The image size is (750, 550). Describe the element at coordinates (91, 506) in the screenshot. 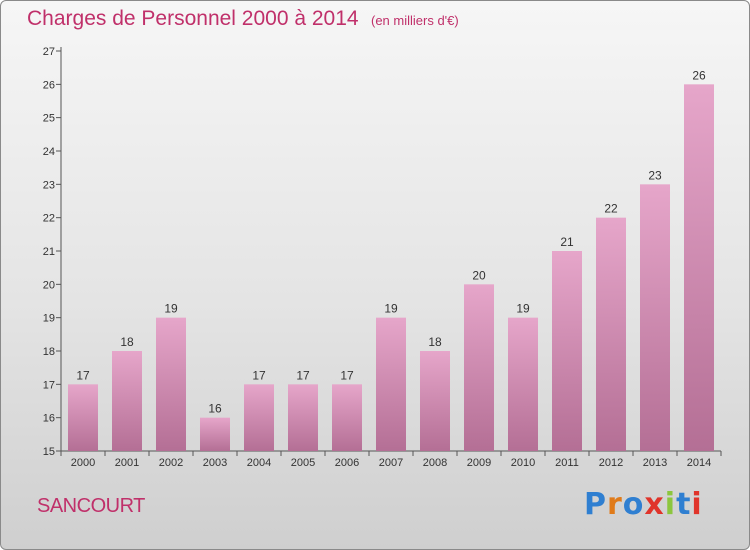

I see `commune-name: SANCOURT` at that location.